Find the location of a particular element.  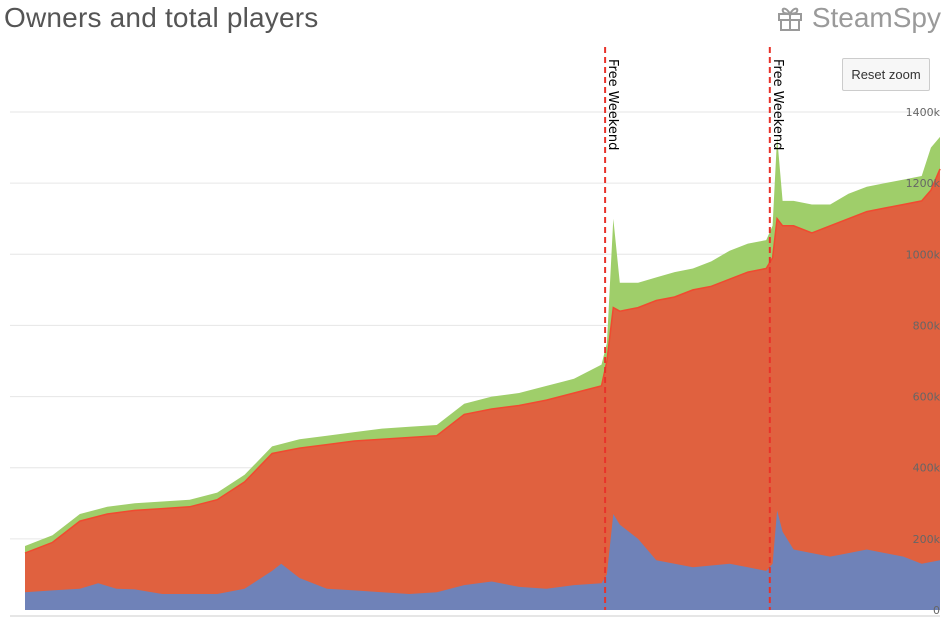

y-tick-label: 1000k is located at coordinates (923, 254).